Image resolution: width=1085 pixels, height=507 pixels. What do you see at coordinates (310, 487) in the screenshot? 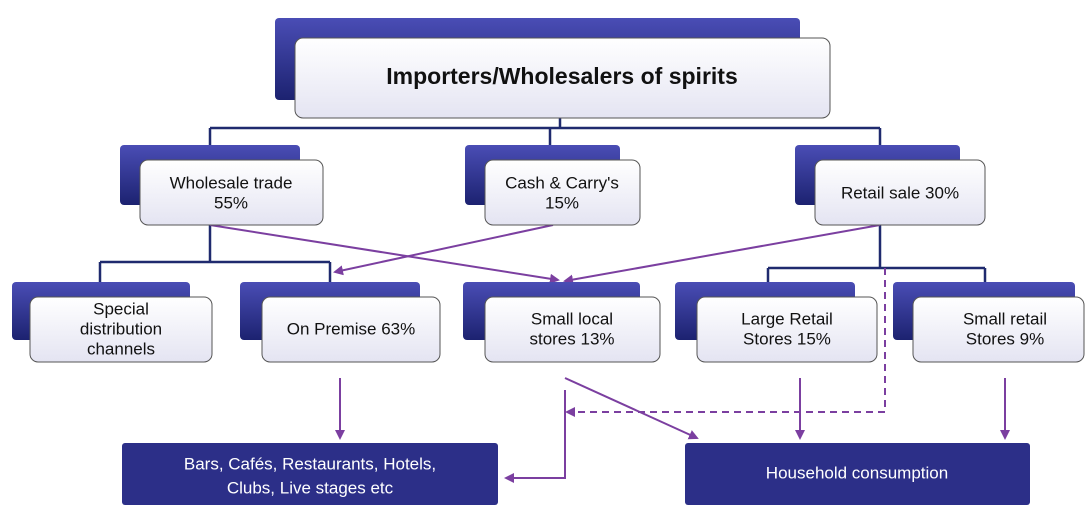
I see `node-label: Clubs, Live stages etc` at bounding box center [310, 487].